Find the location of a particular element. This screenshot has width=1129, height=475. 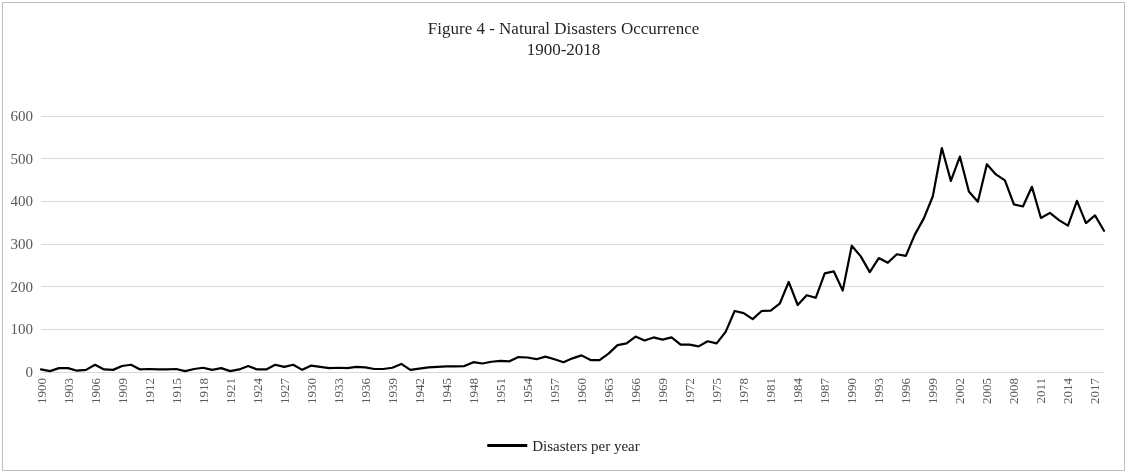

x-tick-label: 1960 is located at coordinates (582, 391).